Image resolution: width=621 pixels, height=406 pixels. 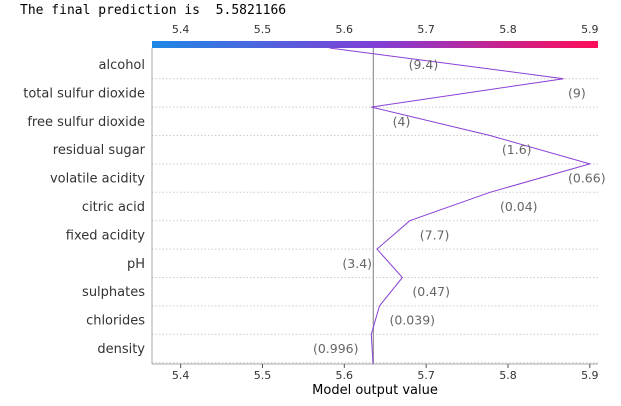 What do you see at coordinates (122, 65) in the screenshot?
I see `feature-label: alcohol` at bounding box center [122, 65].